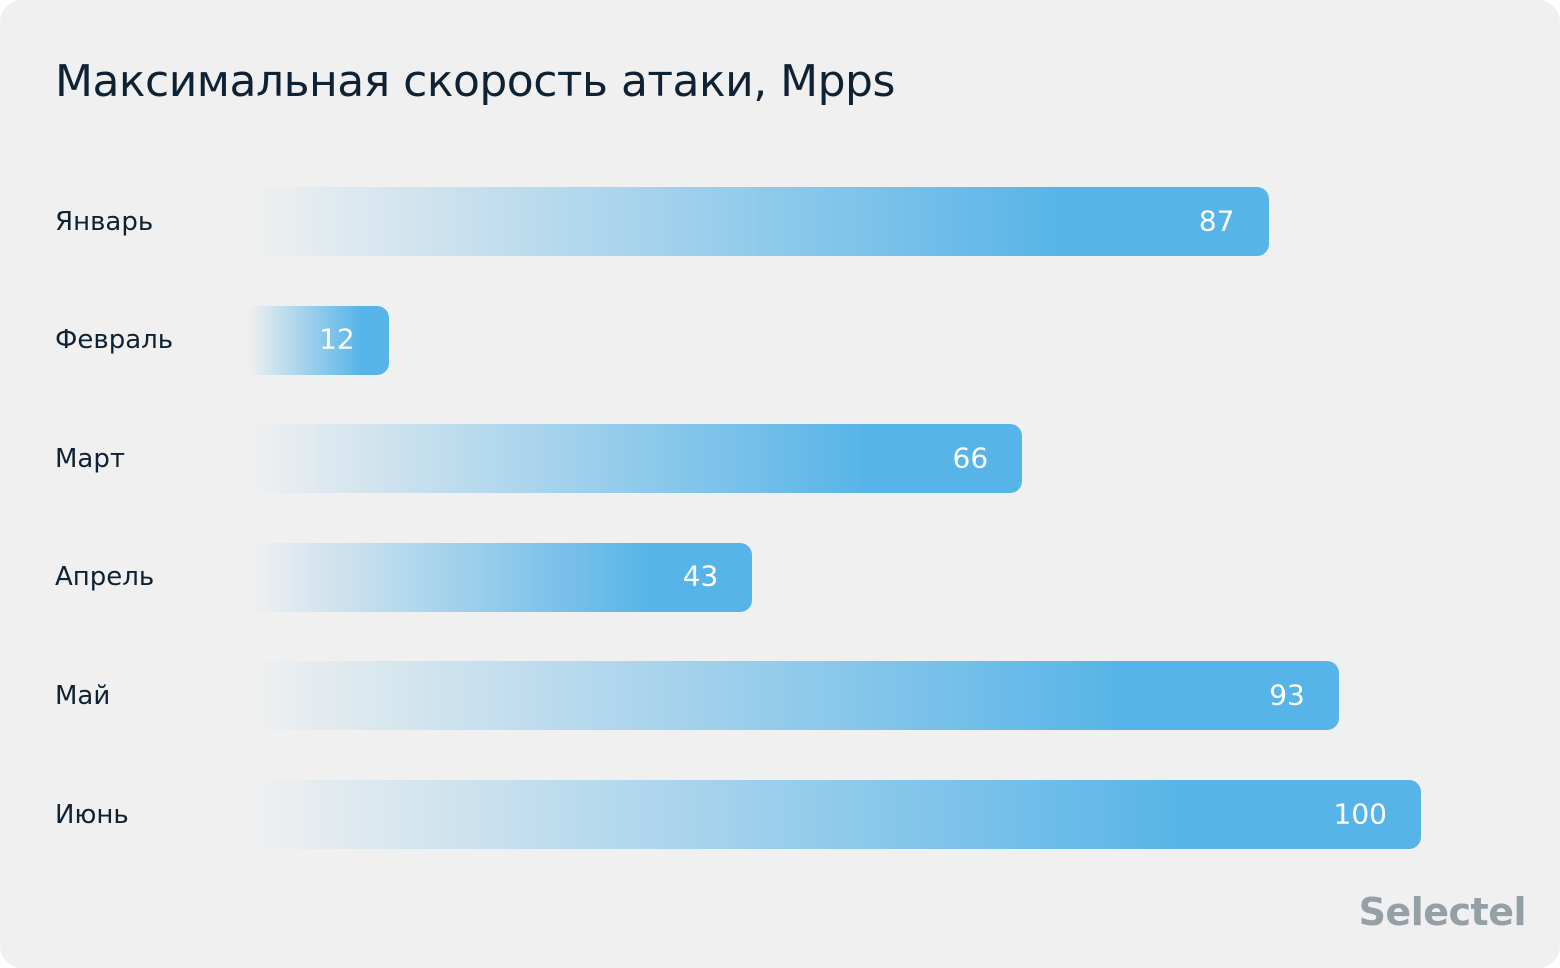  What do you see at coordinates (92, 814) in the screenshot?
I see `category-label: Июнь` at bounding box center [92, 814].